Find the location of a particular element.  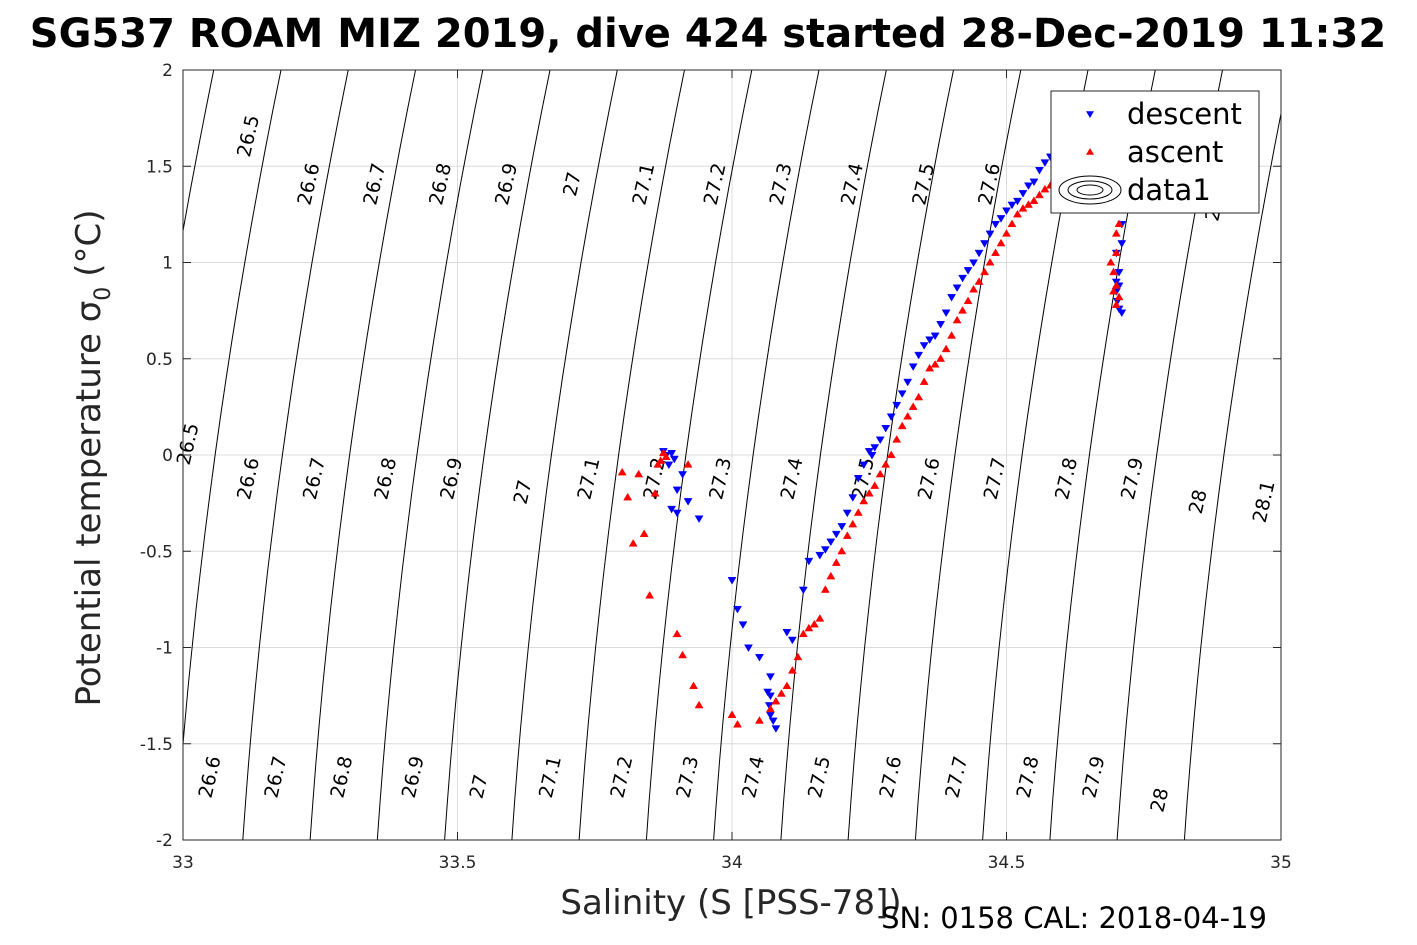

legend-marker-ascent is located at coordinates (1090, 151).